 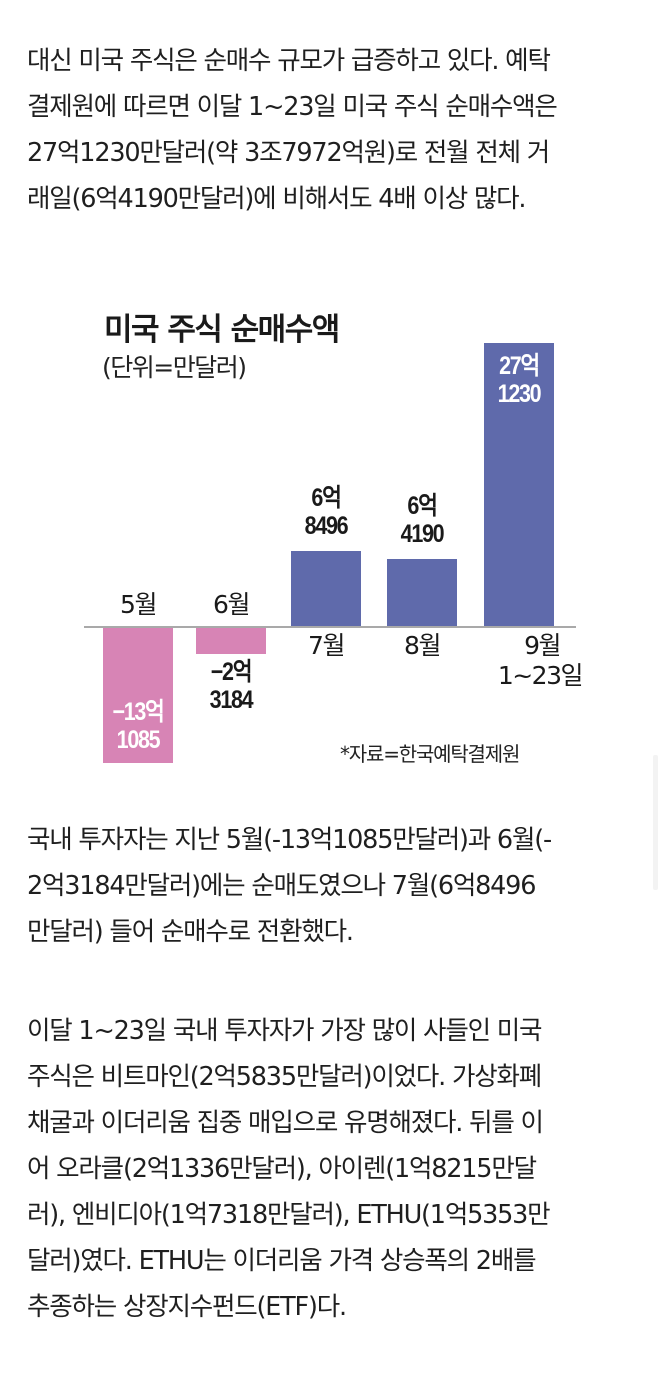 What do you see at coordinates (430, 754) in the screenshot?
I see `chart-source: *자료=한국예탁결제원` at bounding box center [430, 754].